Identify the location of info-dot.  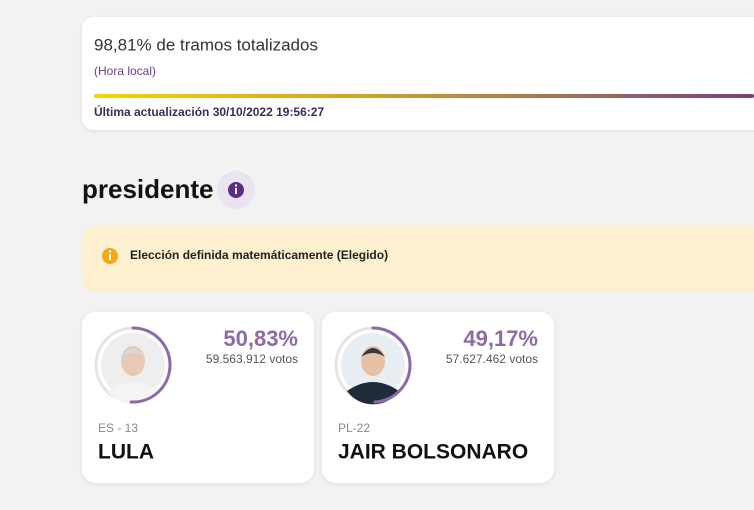
(236, 185).